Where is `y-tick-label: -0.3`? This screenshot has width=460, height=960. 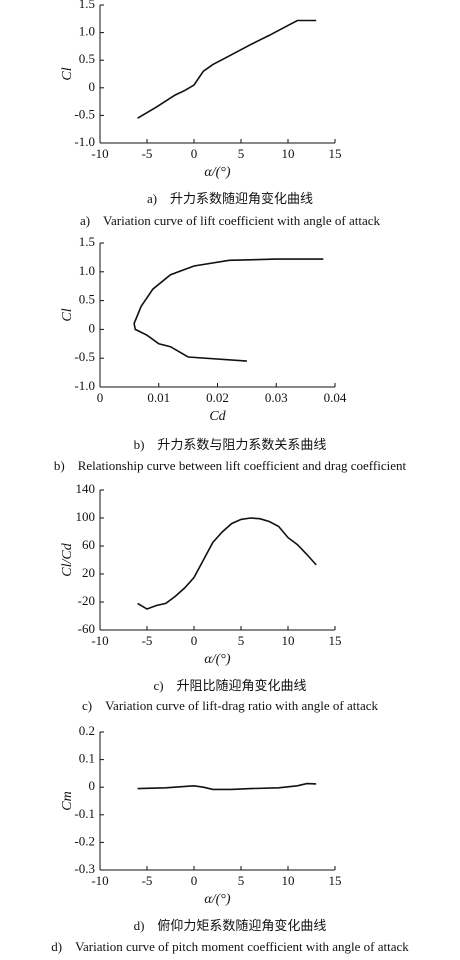 y-tick-label: -0.3 is located at coordinates (84, 868).